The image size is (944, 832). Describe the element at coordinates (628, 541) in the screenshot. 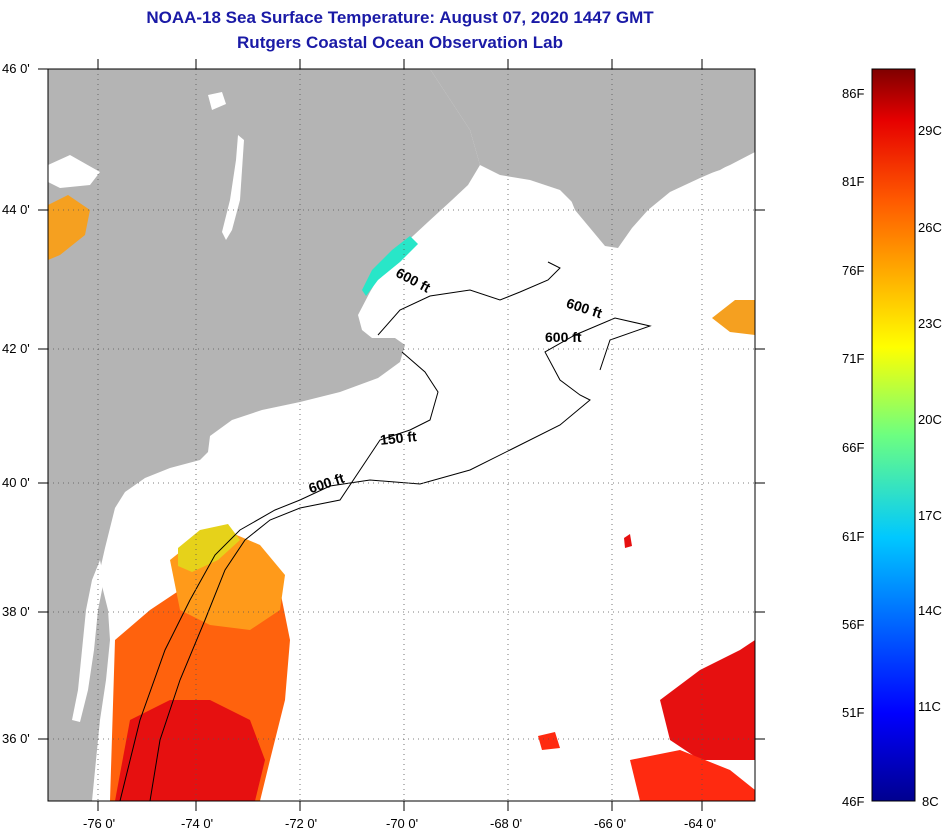

I see `sst-patch-small-red` at that location.